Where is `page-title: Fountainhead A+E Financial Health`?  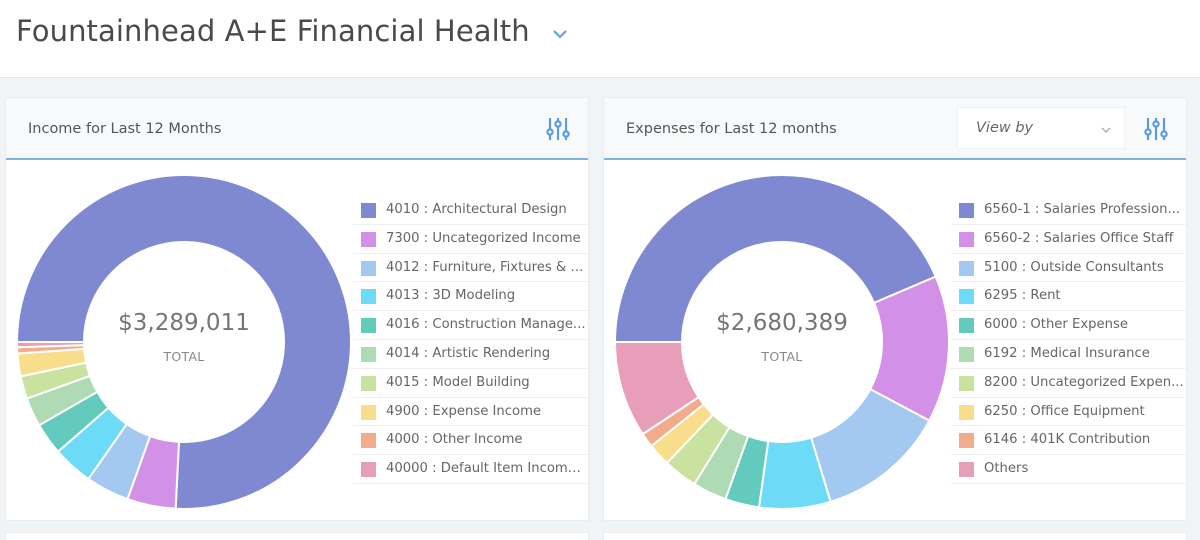
page-title: Fountainhead A+E Financial Health is located at coordinates (273, 31).